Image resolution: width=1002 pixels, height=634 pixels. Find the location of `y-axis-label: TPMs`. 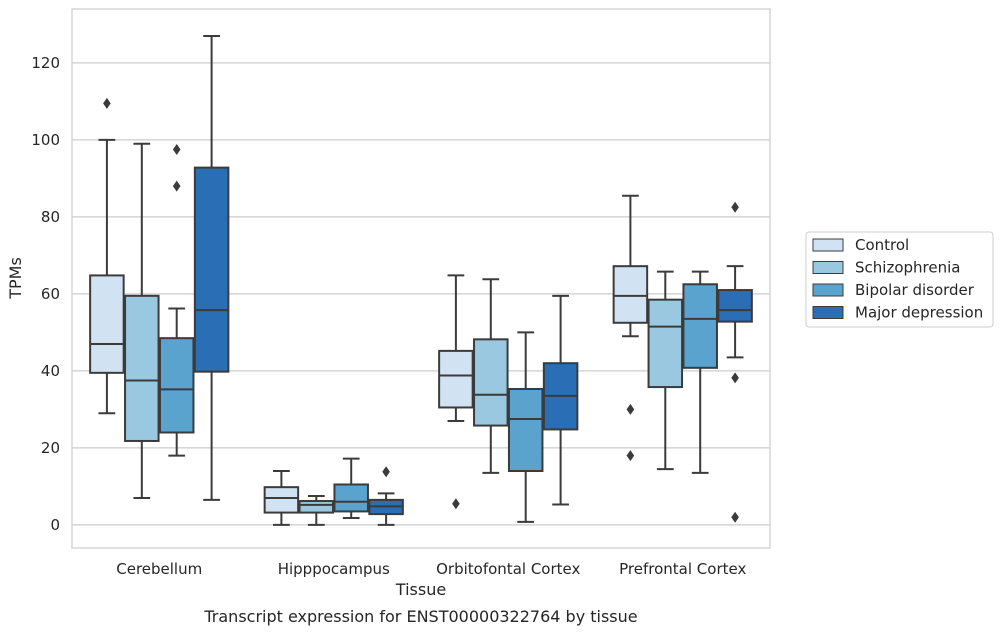

y-axis-label: TPMs is located at coordinates (15, 278).